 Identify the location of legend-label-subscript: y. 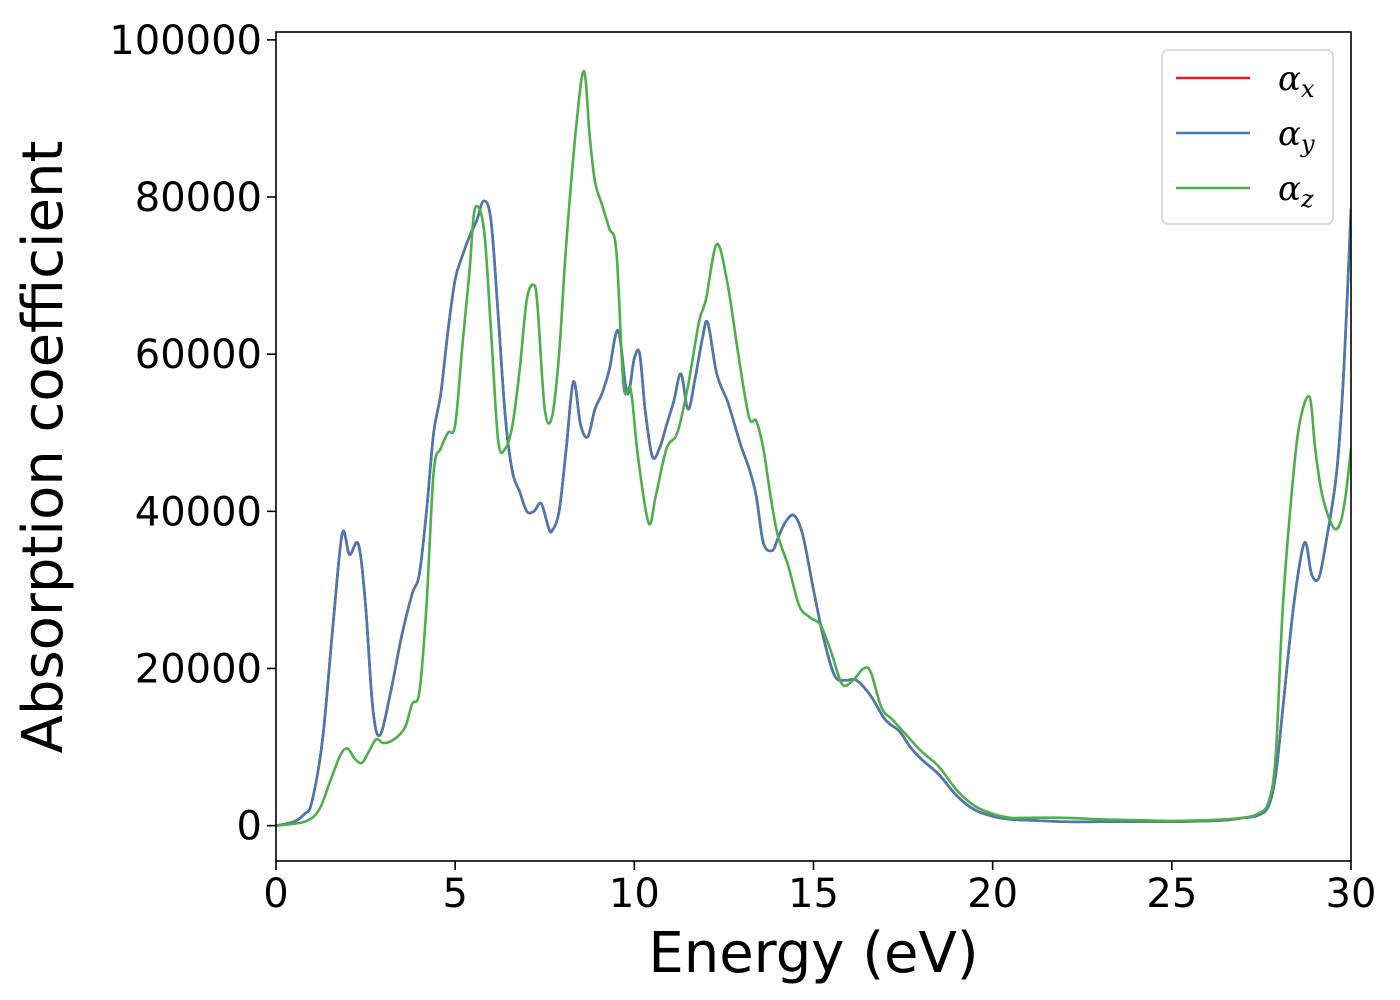
(1307, 144).